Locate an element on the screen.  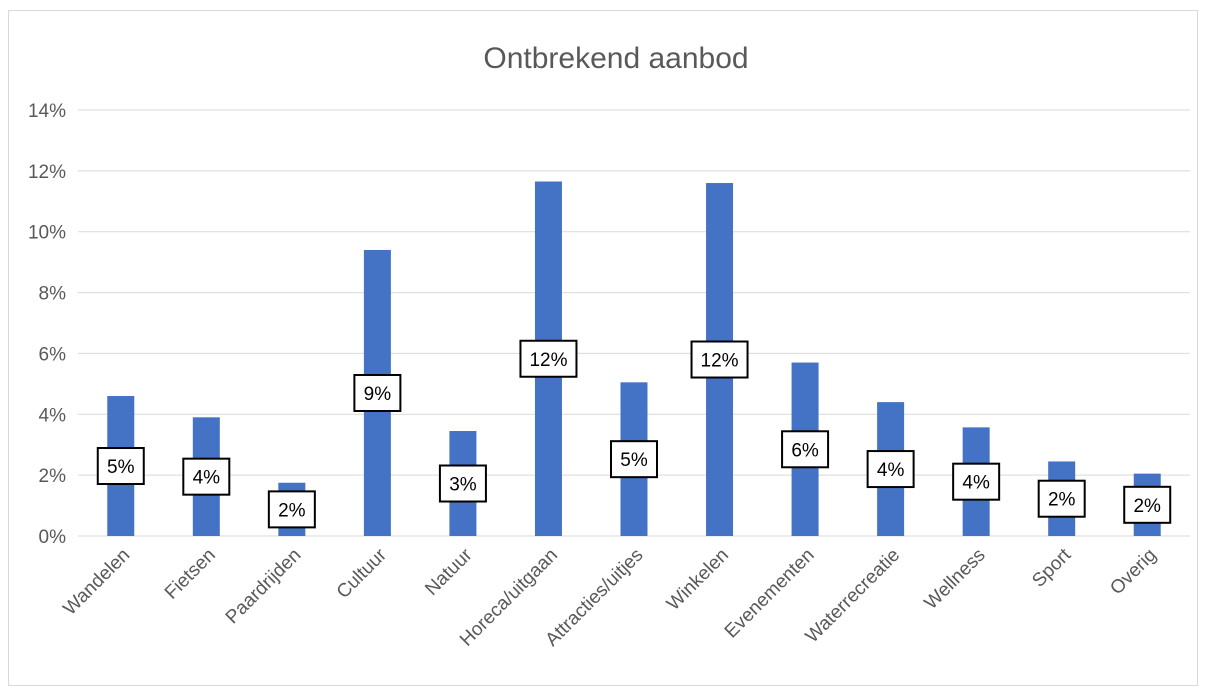
data-label: 3% is located at coordinates (462, 483).